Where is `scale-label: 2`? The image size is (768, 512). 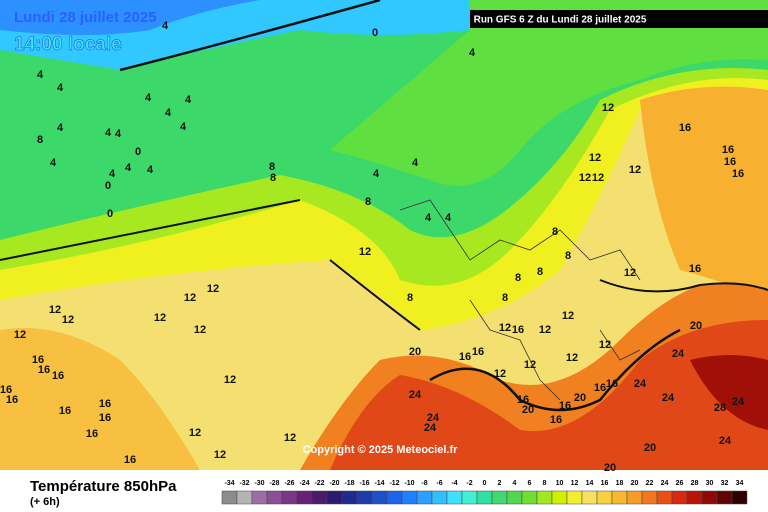
scale-label: 2 is located at coordinates (500, 483).